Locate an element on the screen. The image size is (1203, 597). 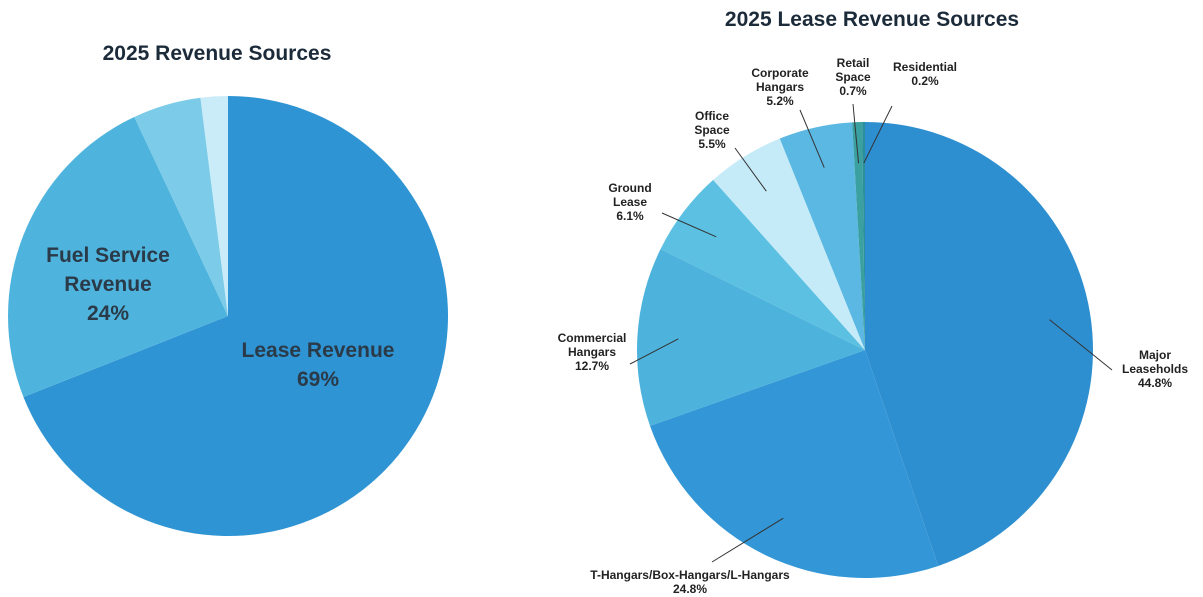
data-label: T-Hangars/Box-Hangars/L-Hangars 24.8% is located at coordinates (690, 582).